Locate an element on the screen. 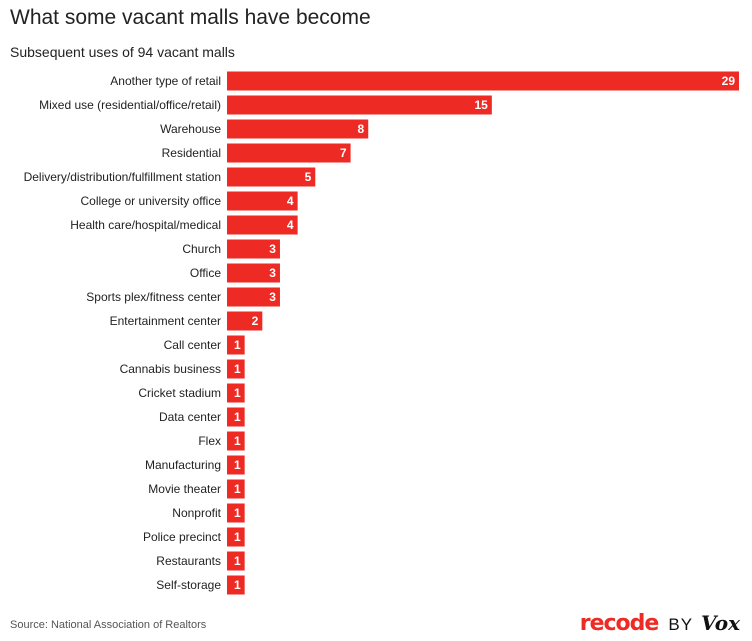 This screenshot has height=641, width=752. category-label-office: Office is located at coordinates (205, 273).